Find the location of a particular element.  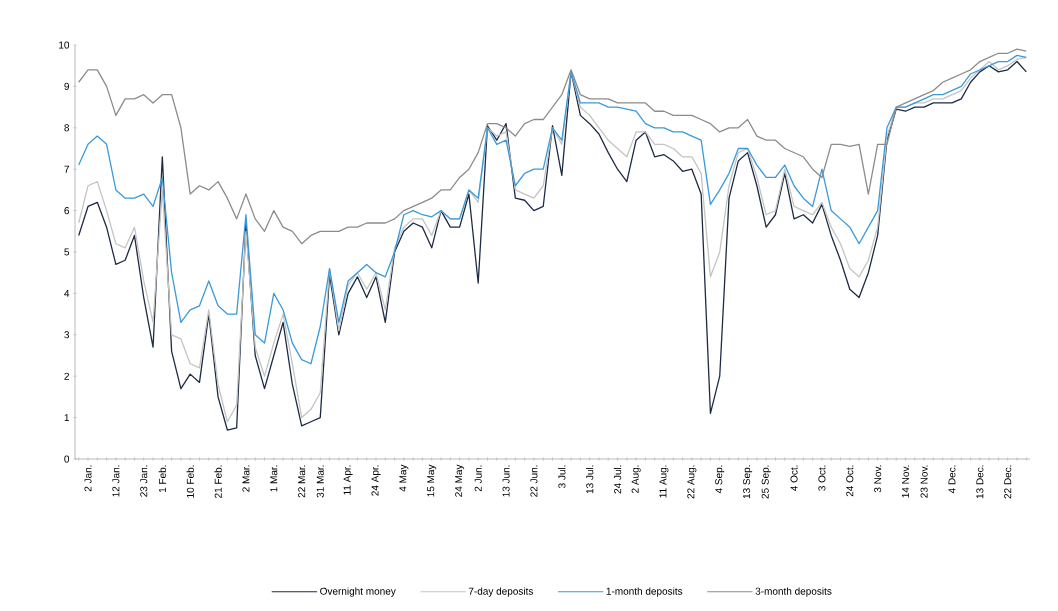

x-tick-label: 23 Jan. is located at coordinates (144, 481).